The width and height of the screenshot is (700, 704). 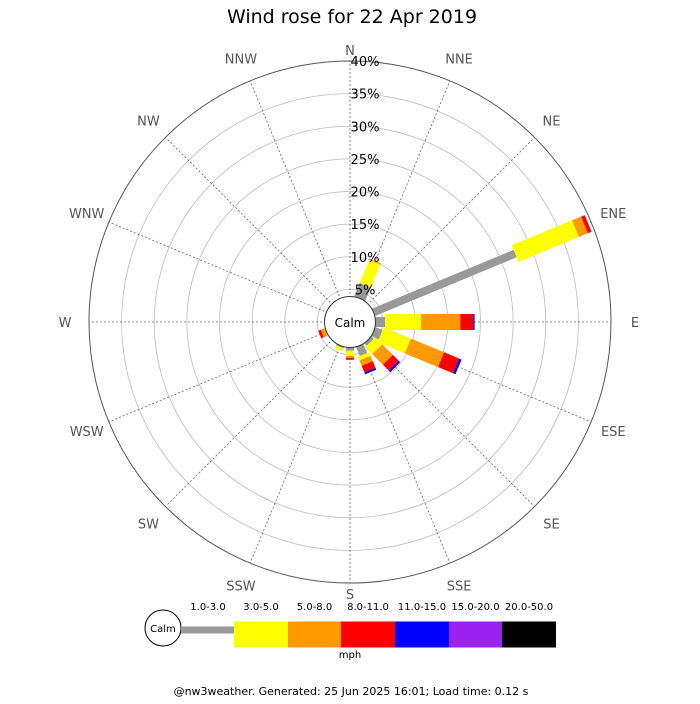 I want to click on direction-label-nnw: NNW, so click(x=241, y=60).